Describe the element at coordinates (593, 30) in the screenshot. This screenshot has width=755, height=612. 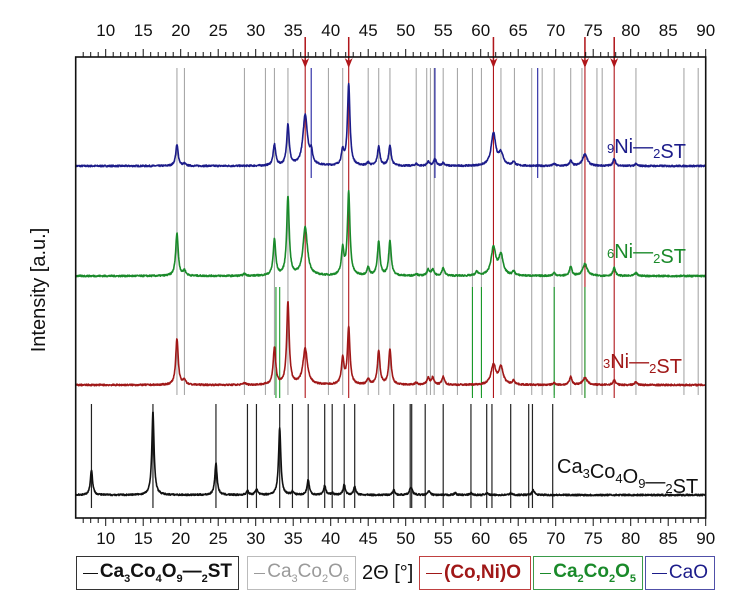
I see `top-tick-label: 75` at that location.